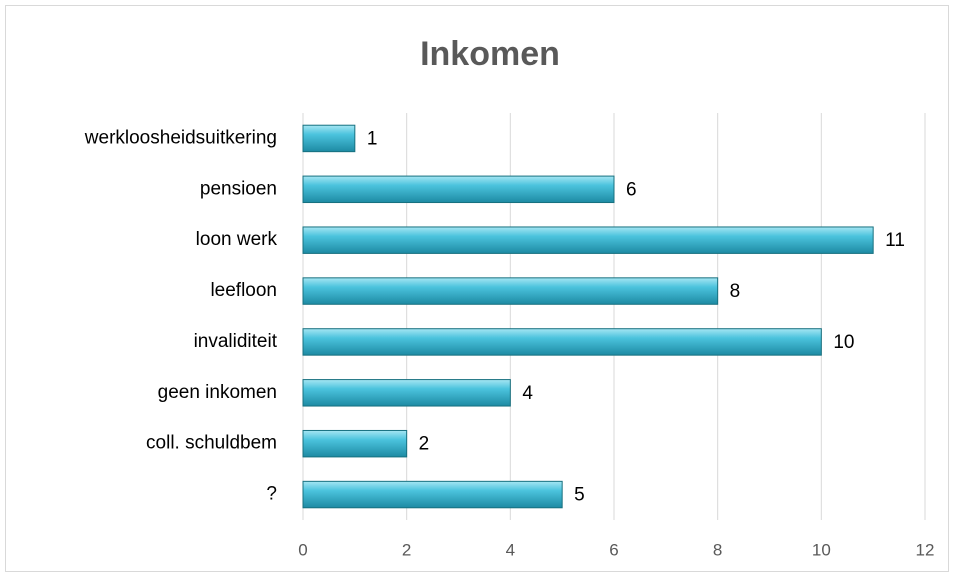 The image size is (954, 575). I want to click on data-label: 11, so click(895, 240).